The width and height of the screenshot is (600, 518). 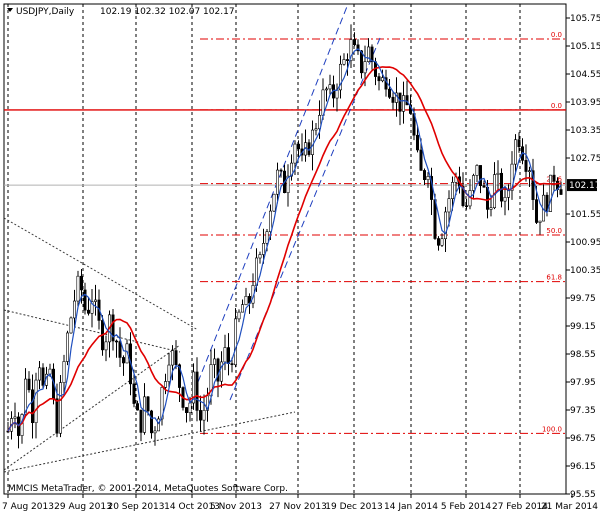 What do you see at coordinates (10, 10) in the screenshot?
I see `dropdown-triangle-icon` at bounding box center [10, 10].